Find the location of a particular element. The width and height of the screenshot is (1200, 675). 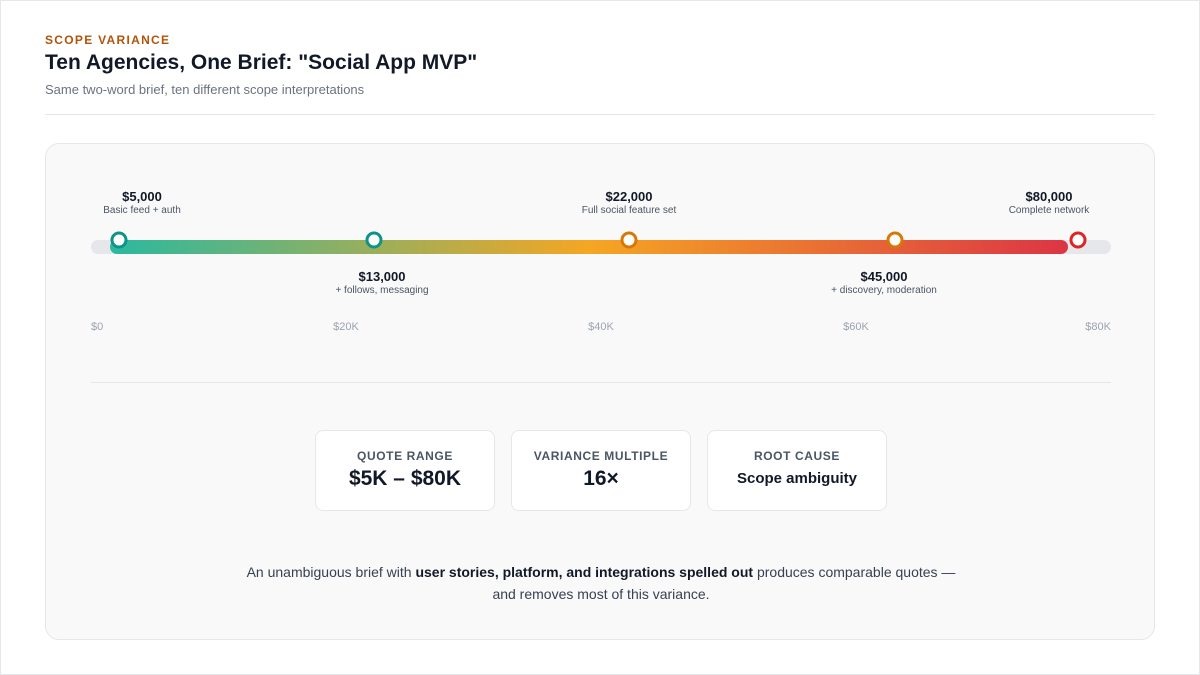

data-point-value: $13,000 is located at coordinates (382, 276).